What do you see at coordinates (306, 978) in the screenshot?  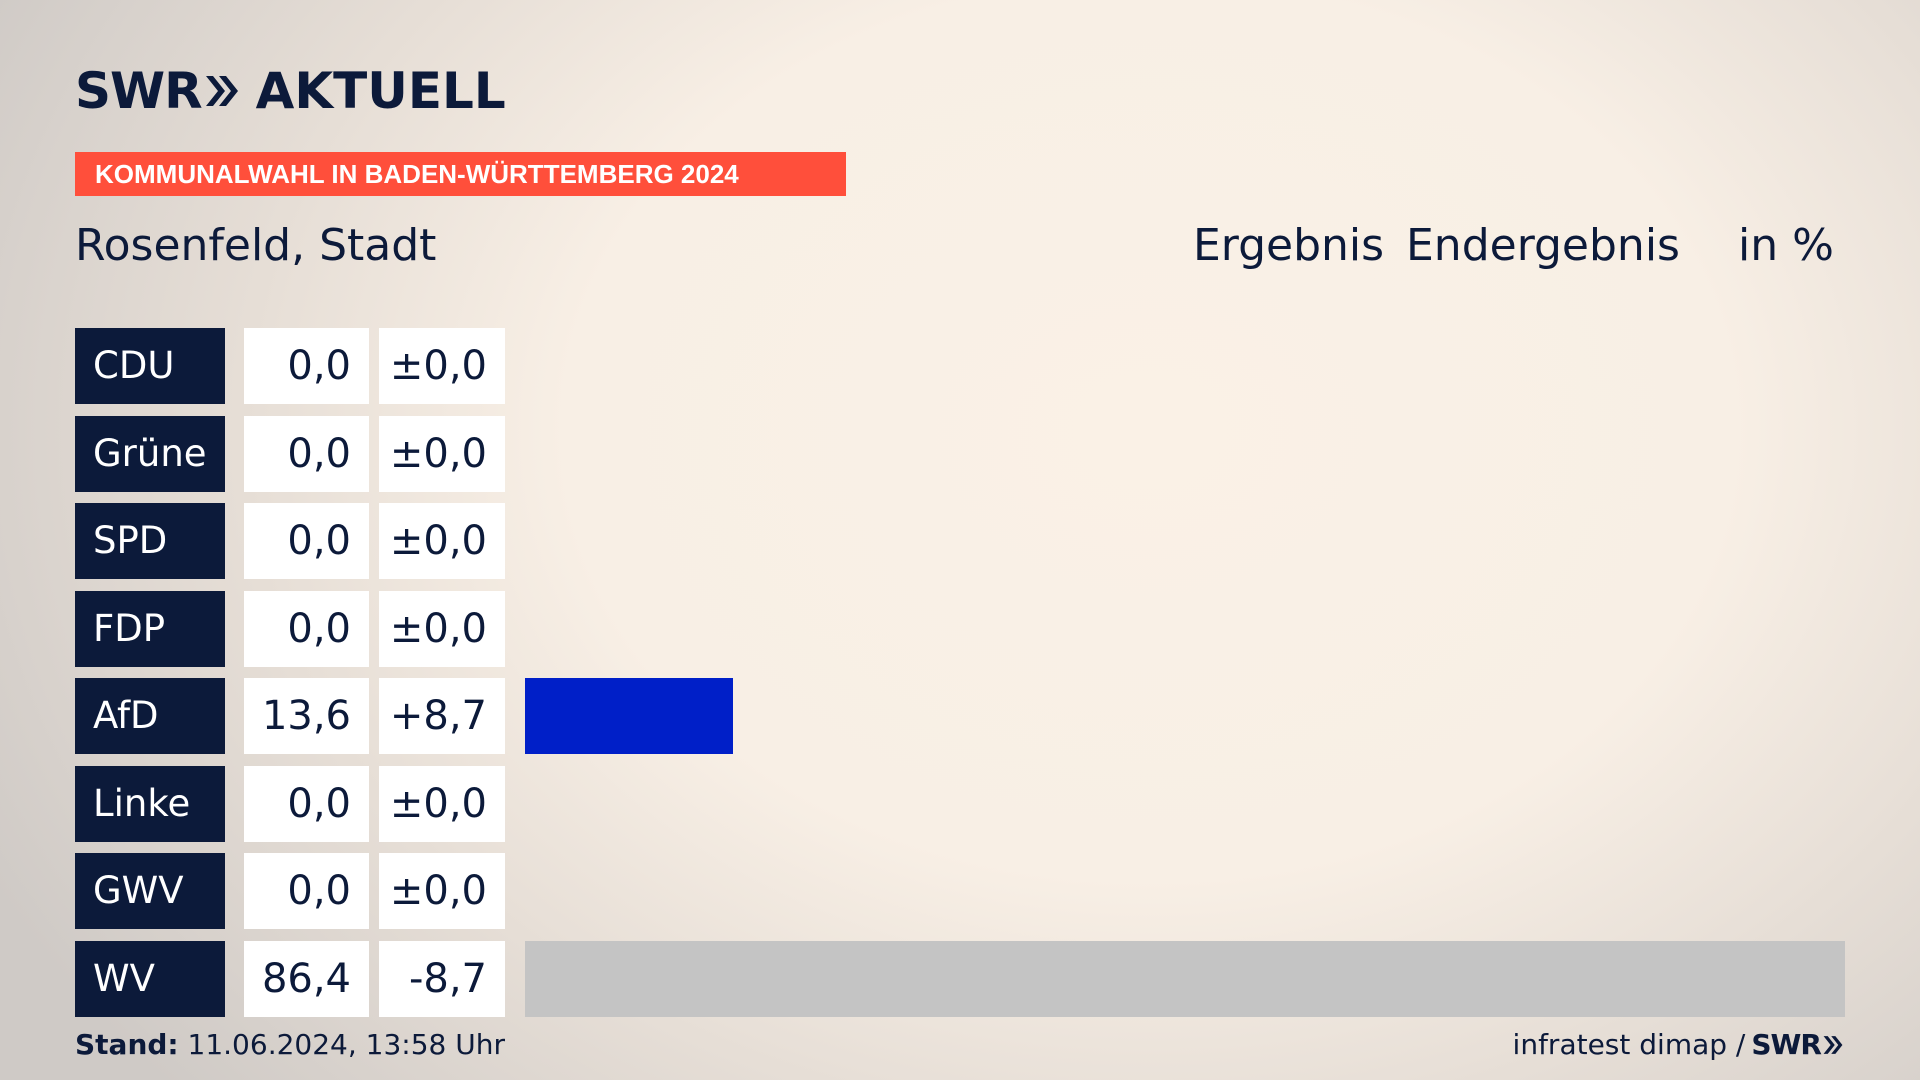 I see `vote-share-value: 86,4` at bounding box center [306, 978].